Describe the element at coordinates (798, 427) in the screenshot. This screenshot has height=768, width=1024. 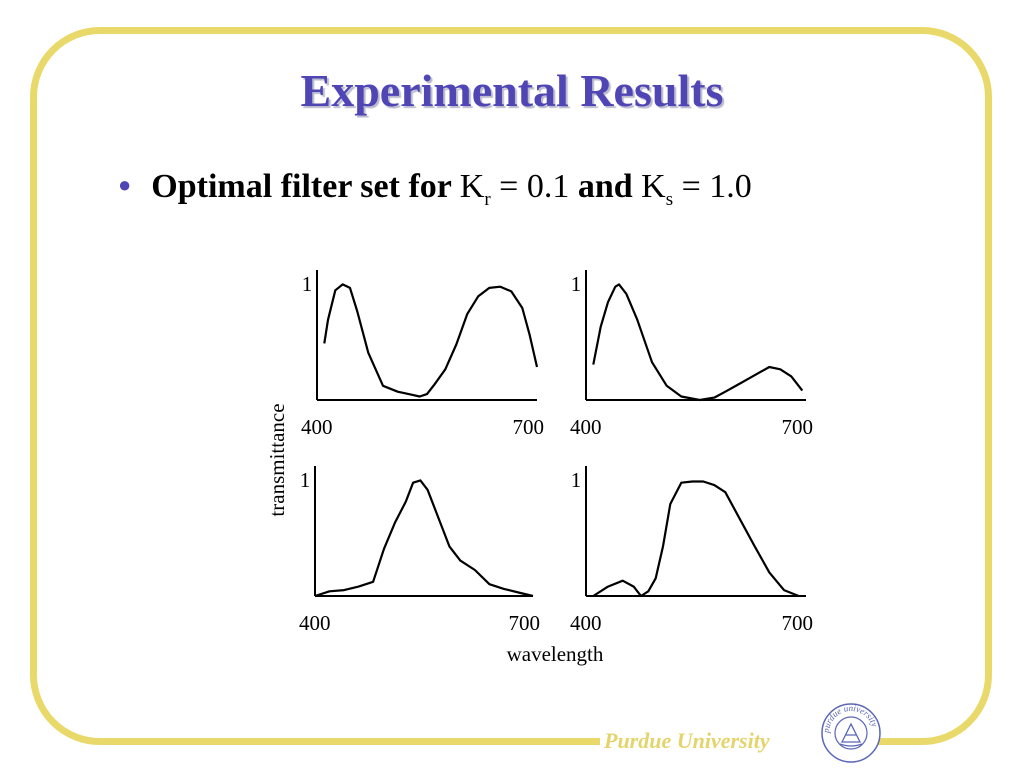
I see `chart-2-x-tick-label-end: 700` at that location.